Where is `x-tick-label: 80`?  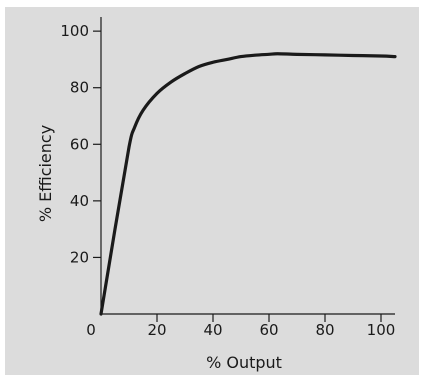
x-tick-label: 80 is located at coordinates (324, 330).